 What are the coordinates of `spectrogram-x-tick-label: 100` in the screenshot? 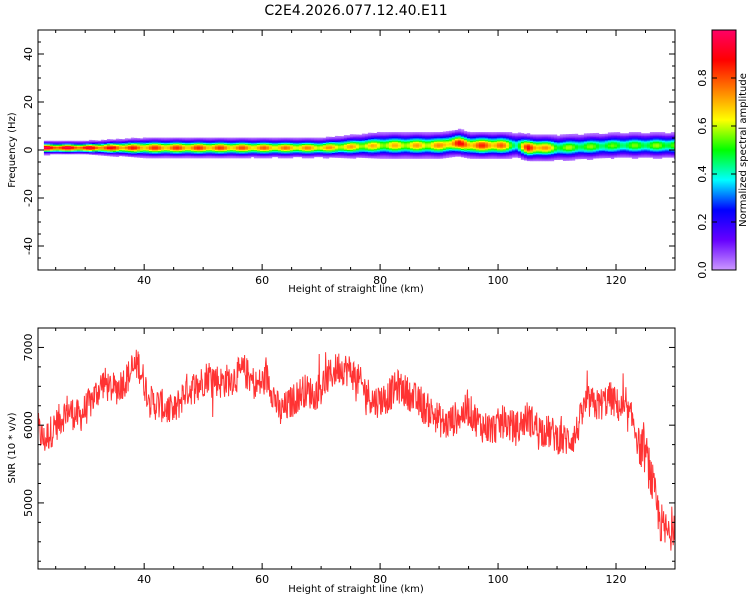 It's located at (498, 280).